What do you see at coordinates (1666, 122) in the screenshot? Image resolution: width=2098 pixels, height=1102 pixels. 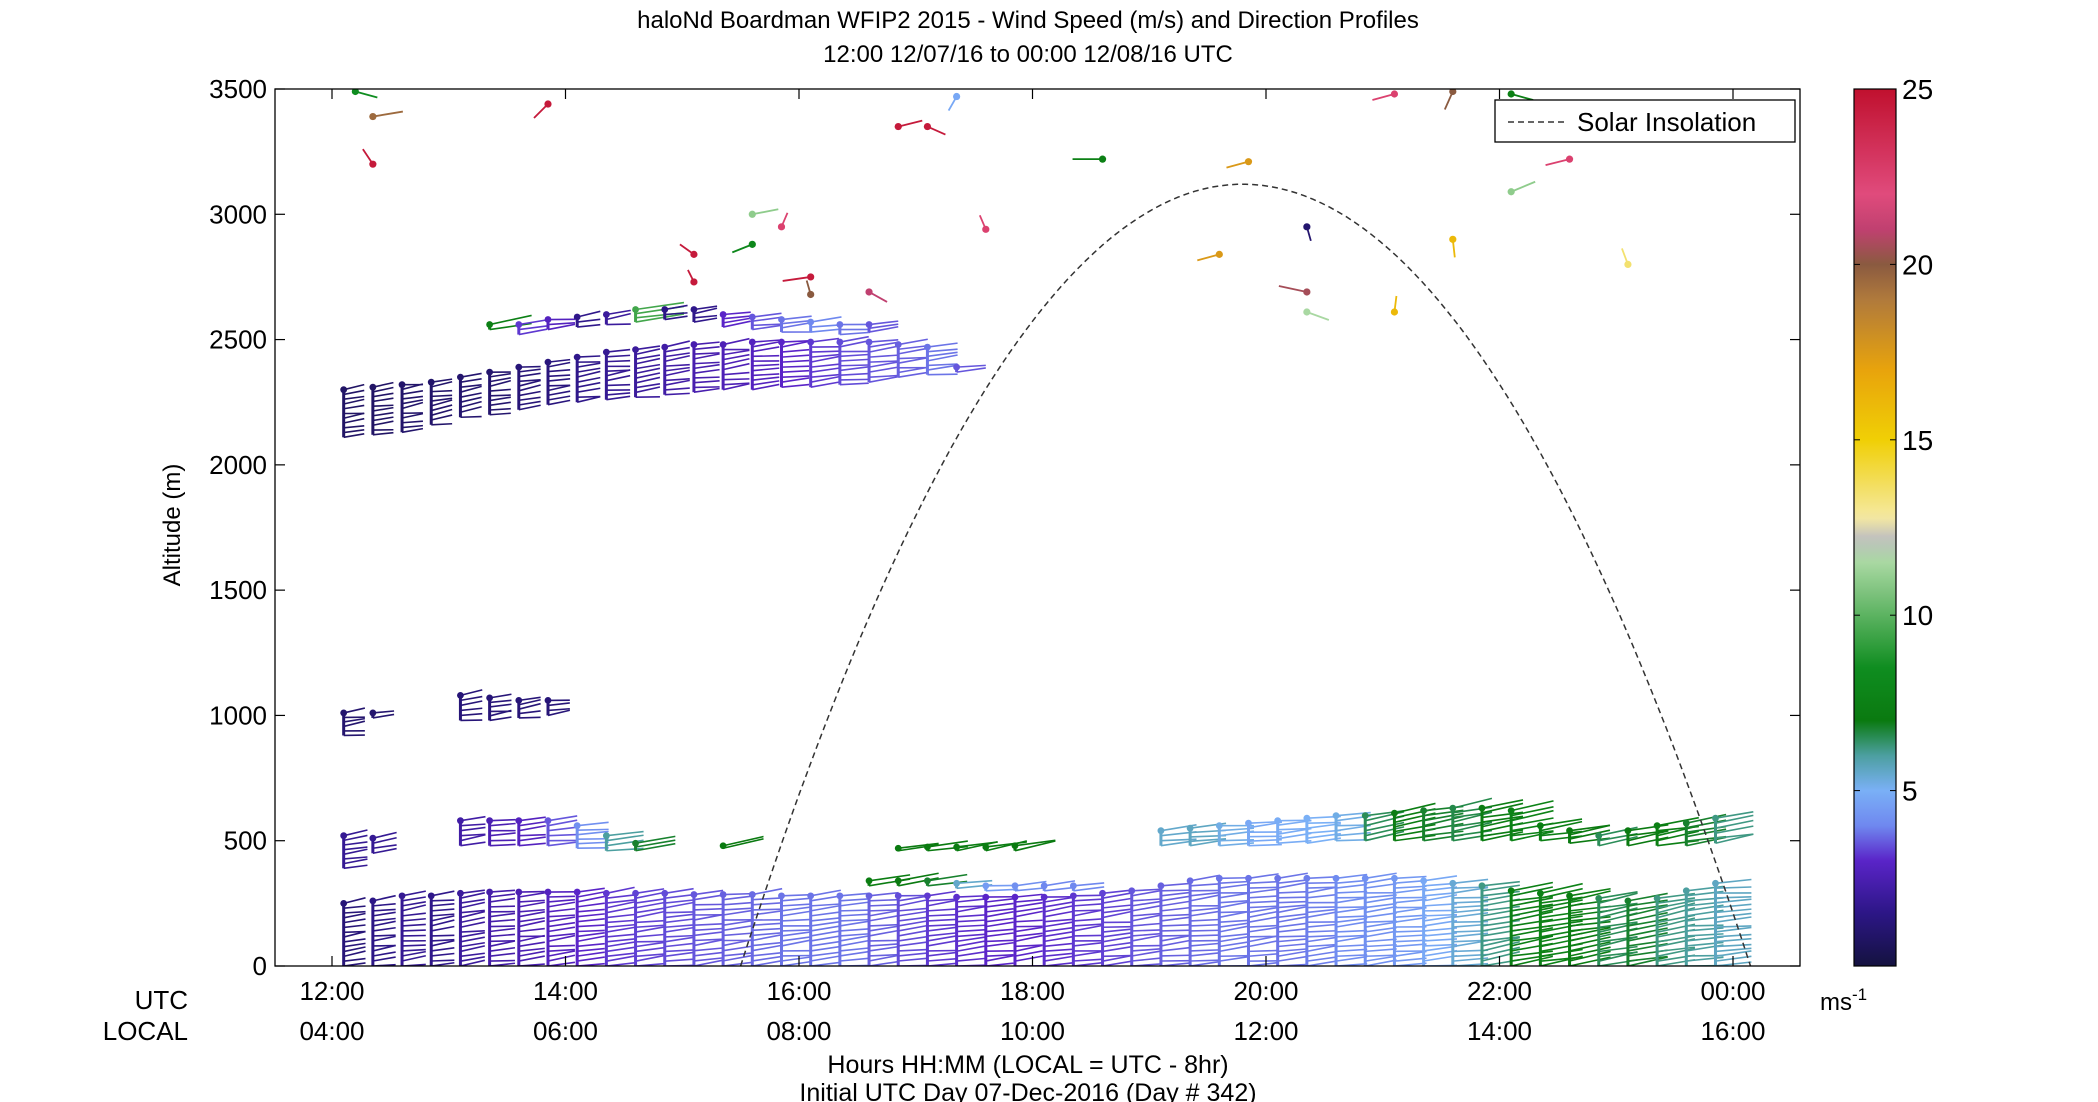 I see `legend-solar-insolation-label: Solar Insolation` at bounding box center [1666, 122].